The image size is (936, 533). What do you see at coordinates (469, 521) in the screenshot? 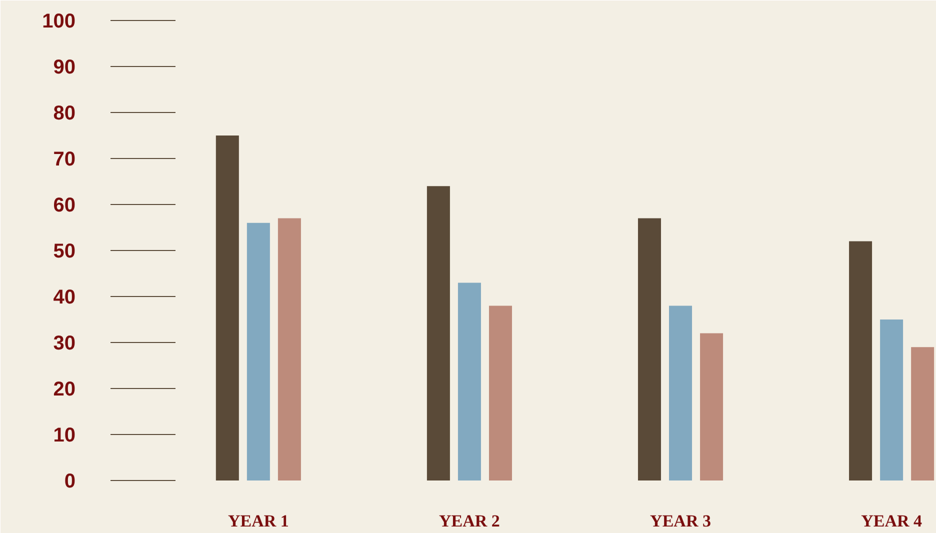
I see `x-tick-label: YEAR 2` at bounding box center [469, 521].